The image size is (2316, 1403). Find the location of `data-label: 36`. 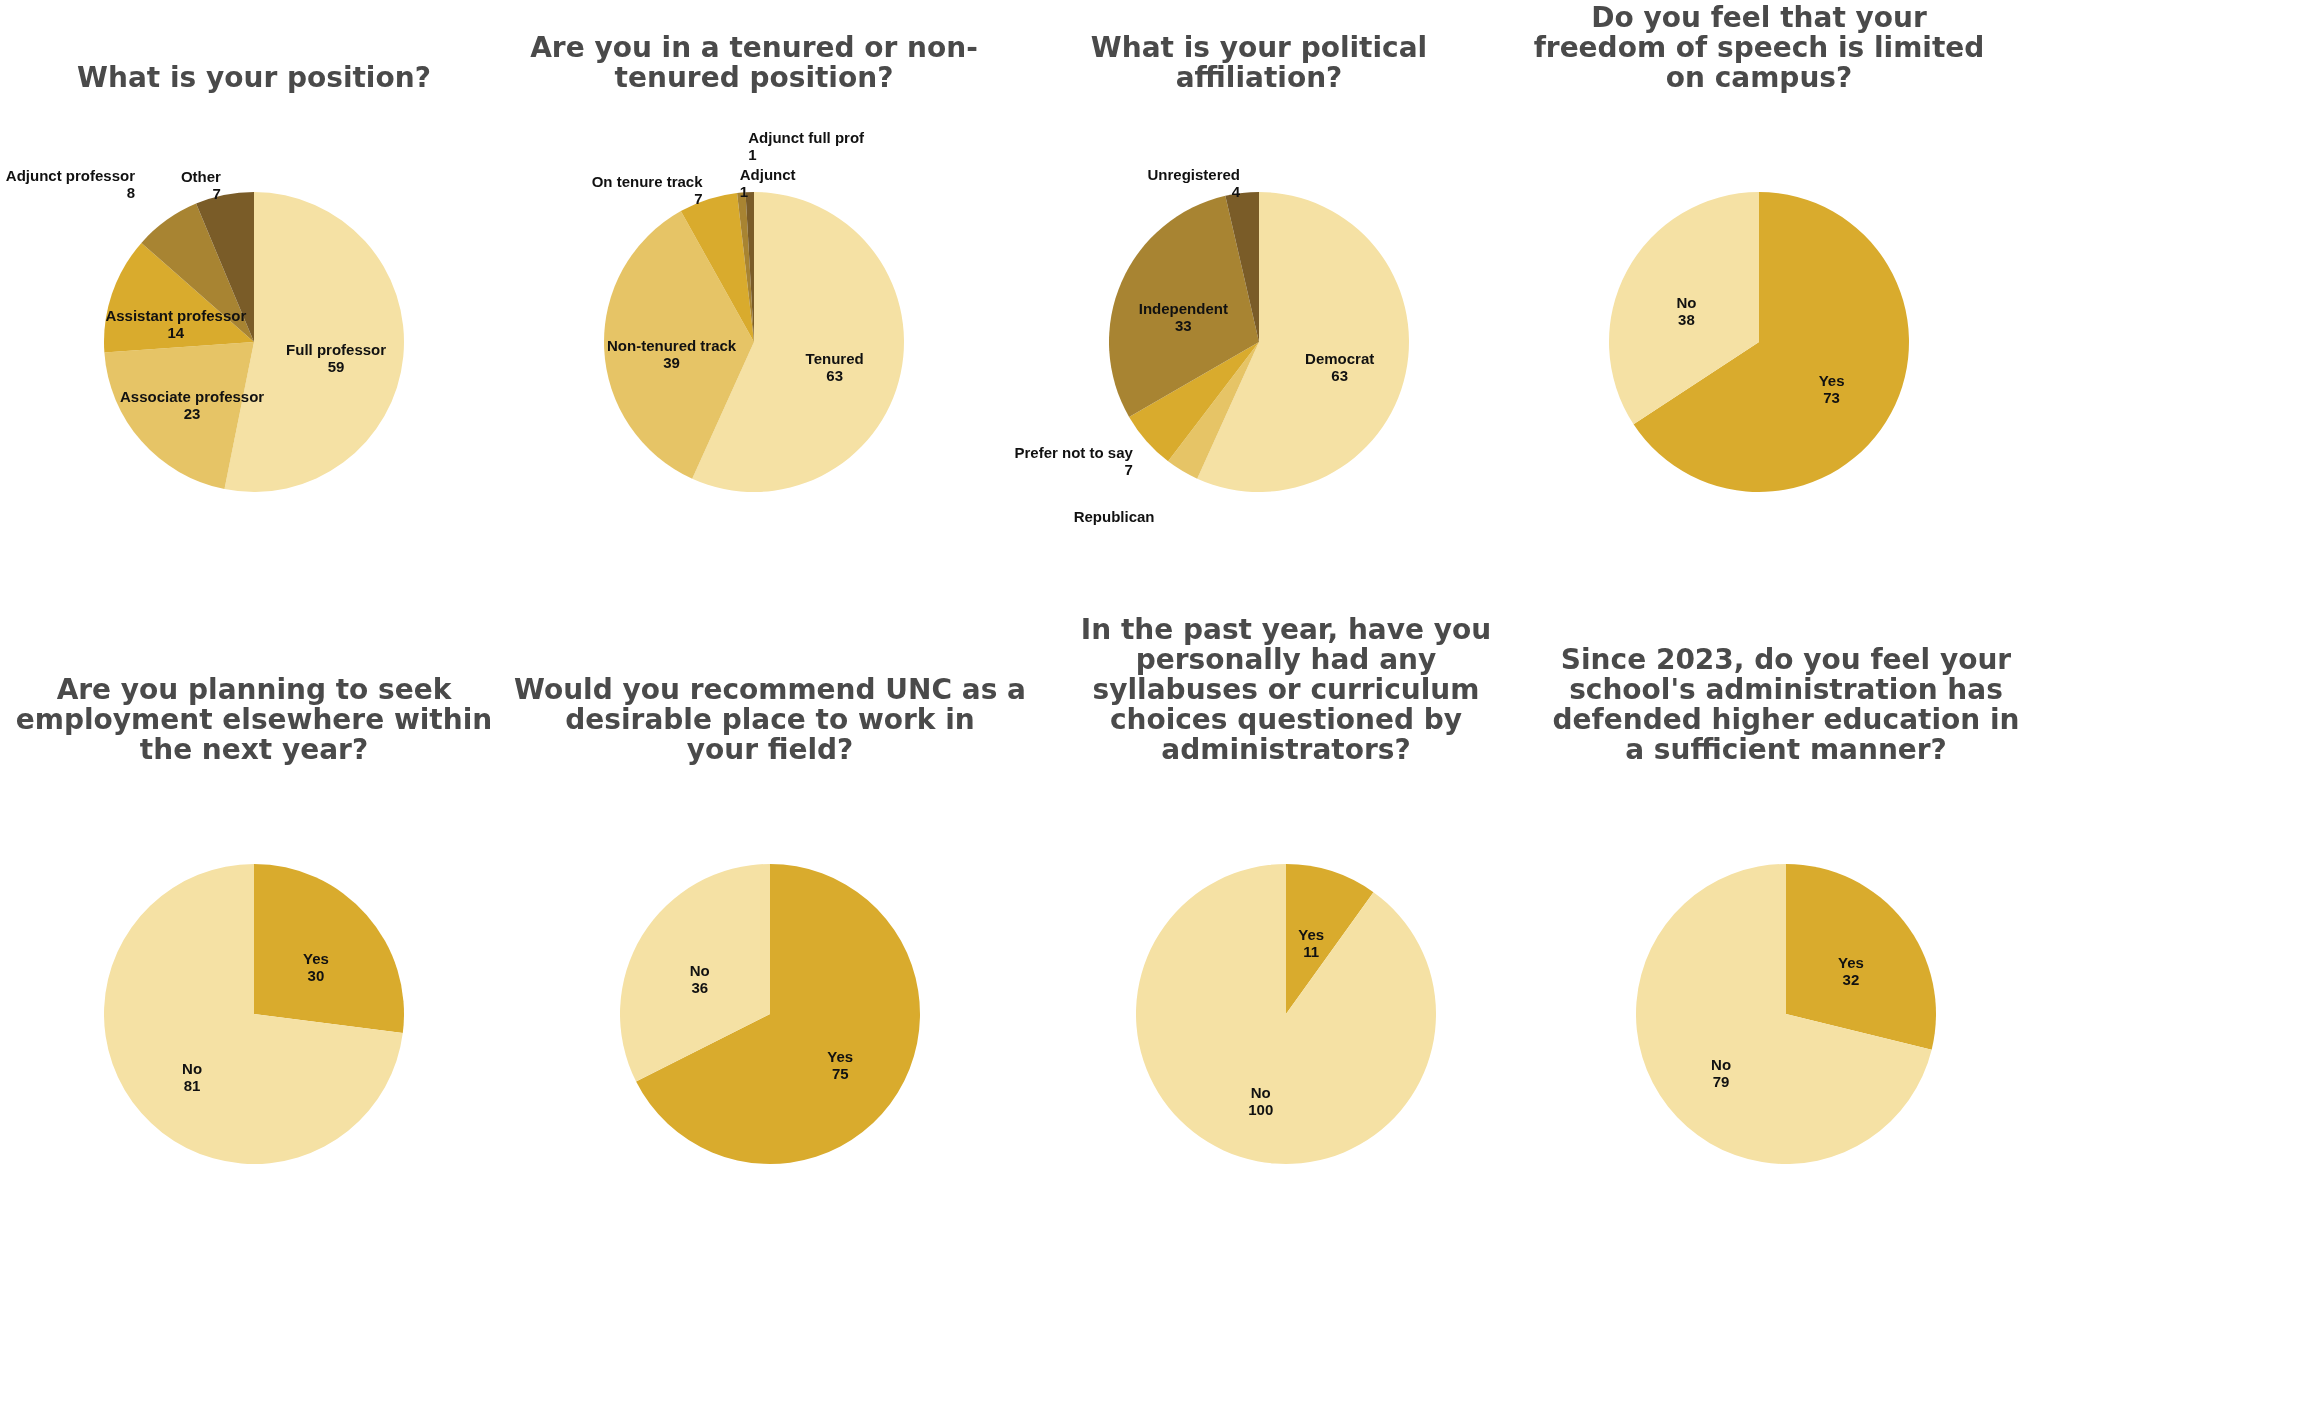

data-label: 36 is located at coordinates (700, 987).